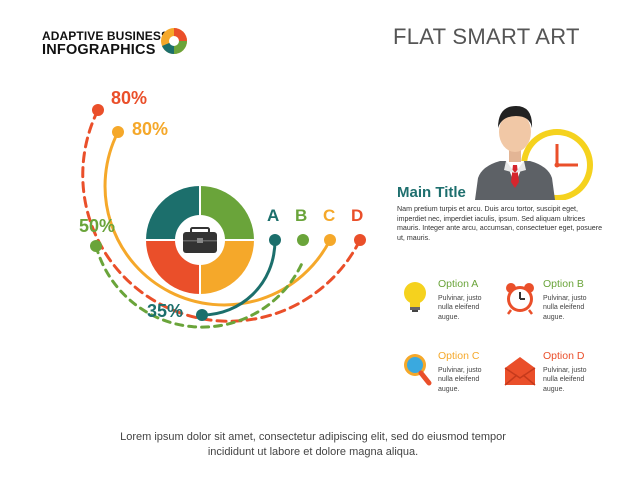  Describe the element at coordinates (534, 153) in the screenshot. I see `businessman-clock-icon` at that location.